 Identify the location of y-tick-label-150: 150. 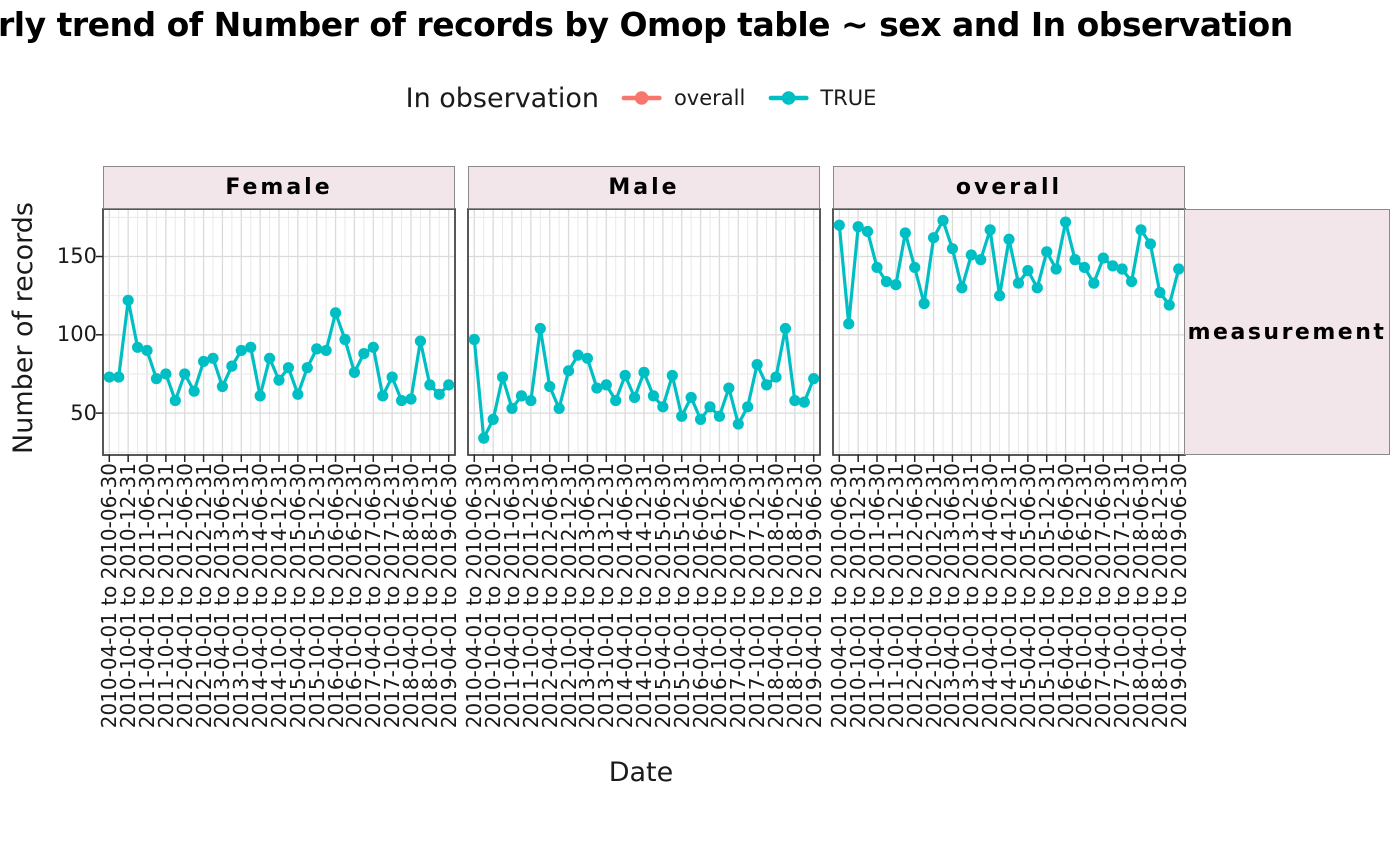
(76, 256).